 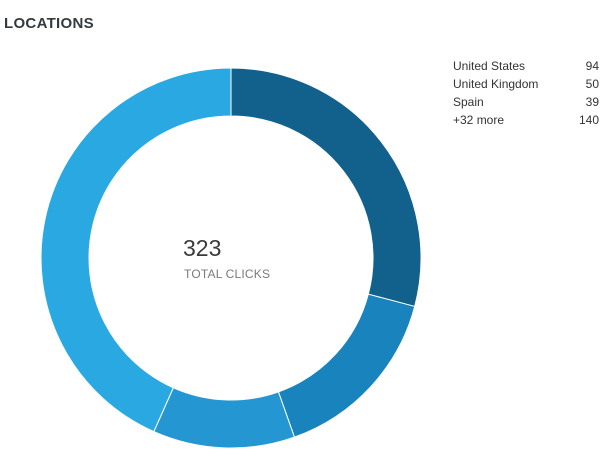 What do you see at coordinates (224, 418) in the screenshot?
I see `donut-slice-spain` at bounding box center [224, 418].